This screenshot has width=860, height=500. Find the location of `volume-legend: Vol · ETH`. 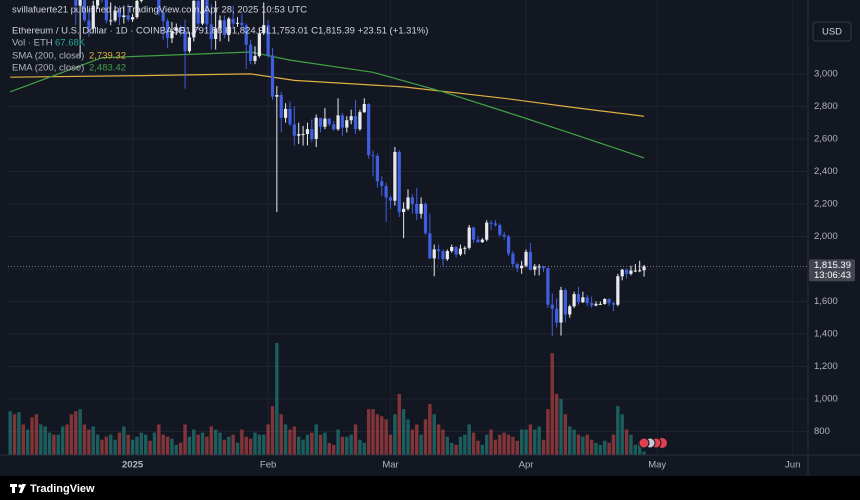

volume-legend: Vol · ETH is located at coordinates (32, 43).